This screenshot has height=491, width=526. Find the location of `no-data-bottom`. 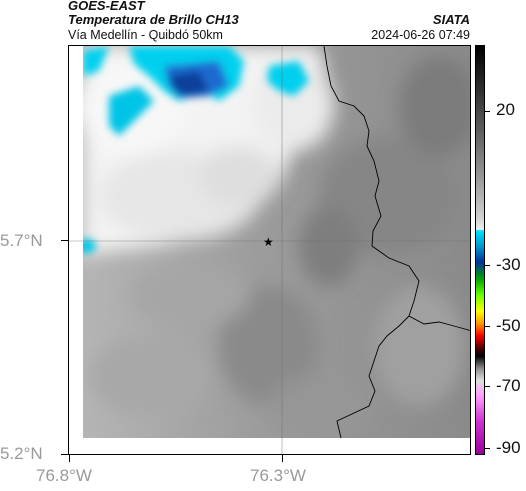

no-data-bottom is located at coordinates (269, 446).